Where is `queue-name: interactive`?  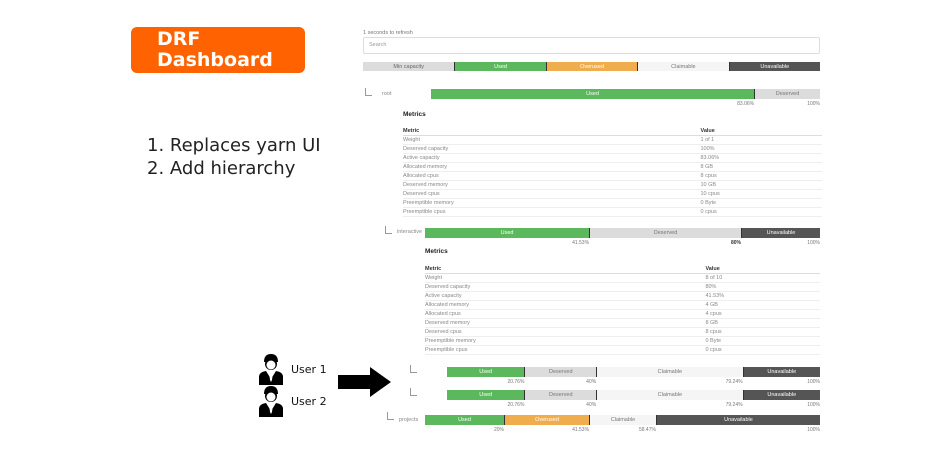 queue-name: interactive is located at coordinates (410, 232).